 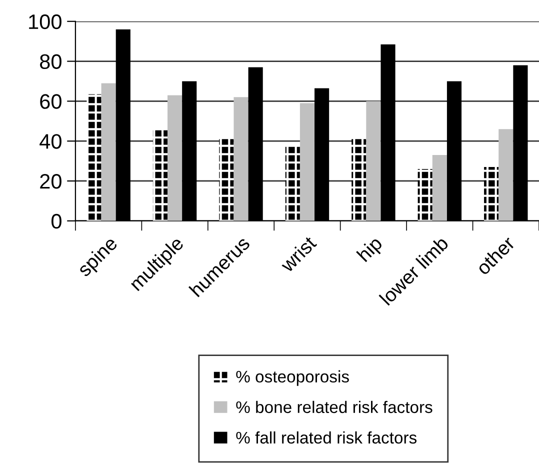 What do you see at coordinates (51, 181) in the screenshot?
I see `y-tick-label: 20` at bounding box center [51, 181].